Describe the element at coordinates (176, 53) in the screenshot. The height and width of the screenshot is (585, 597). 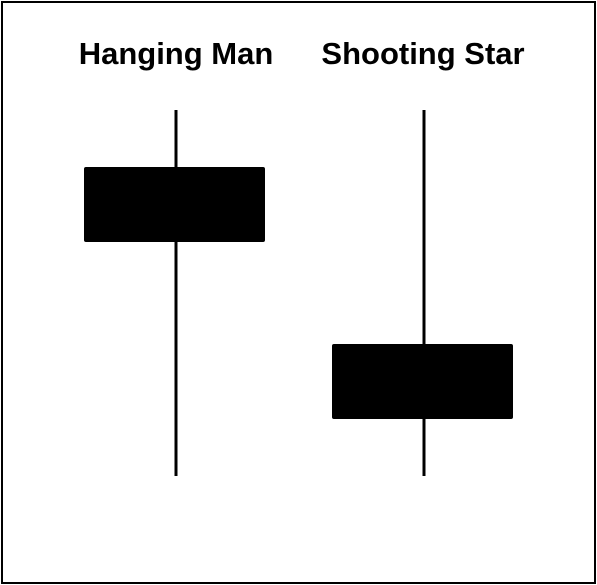
I see `hanging-man-title: Hanging Man` at that location.